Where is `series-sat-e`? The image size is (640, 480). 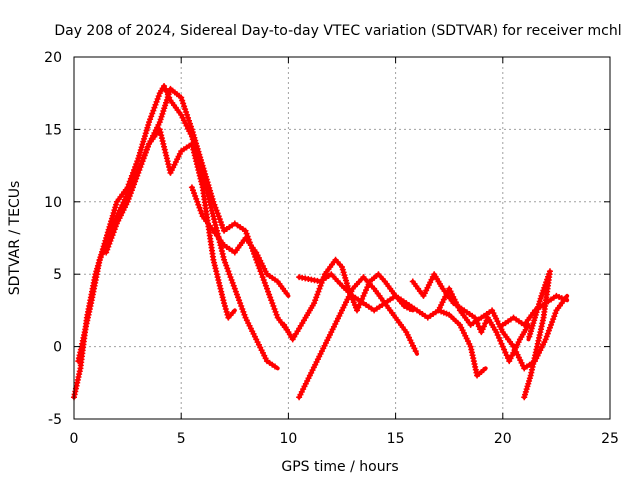
series-sat-e is located at coordinates (348, 299).